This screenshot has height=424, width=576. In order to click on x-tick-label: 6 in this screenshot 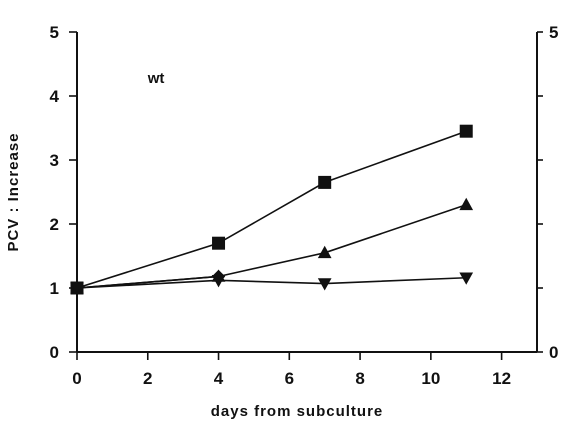, I will do `click(289, 378)`.